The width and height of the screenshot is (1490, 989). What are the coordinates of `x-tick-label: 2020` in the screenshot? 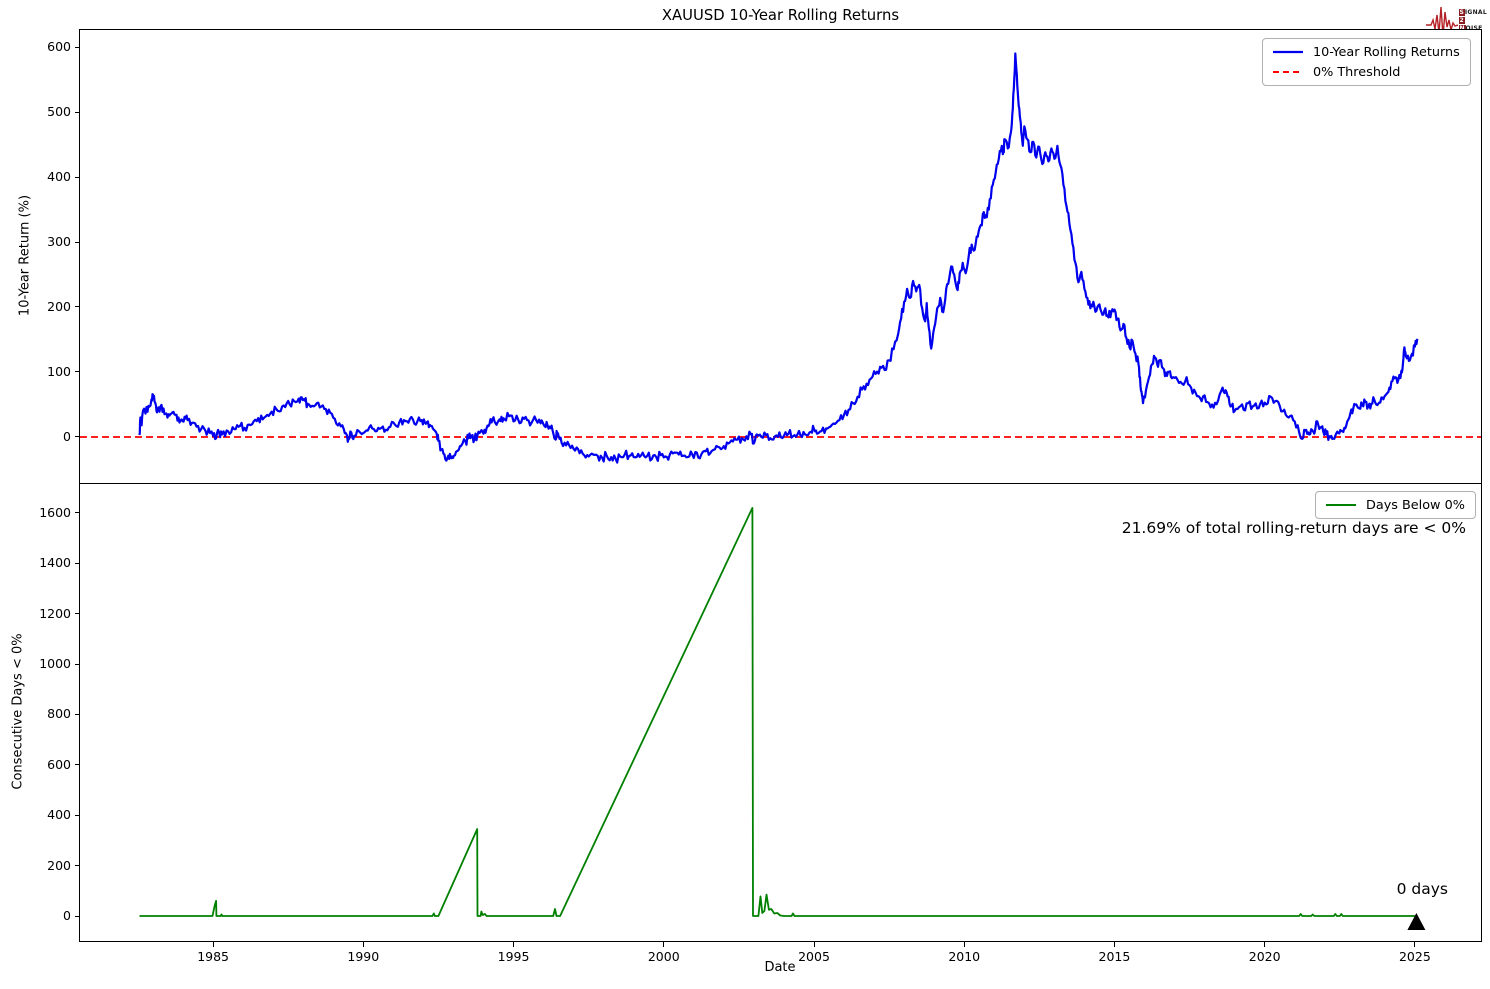 It's located at (1264, 956).